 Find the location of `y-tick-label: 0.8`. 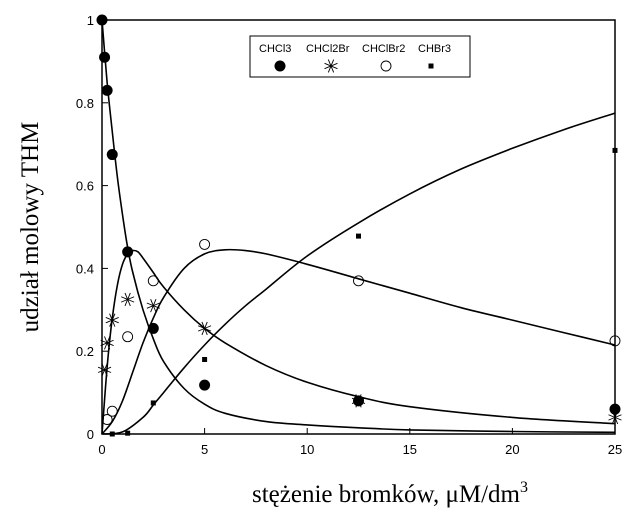

y-tick-label: 0.8 is located at coordinates (85, 103).